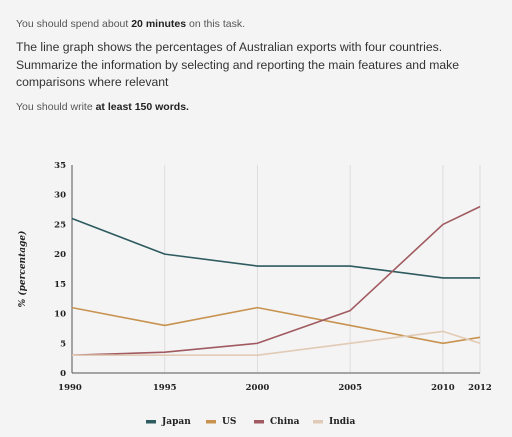 This screenshot has height=437, width=512. I want to click on y-tick-label: 25, so click(60, 225).